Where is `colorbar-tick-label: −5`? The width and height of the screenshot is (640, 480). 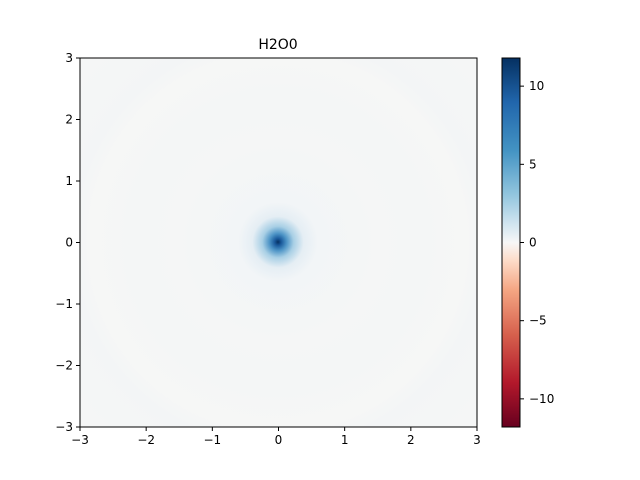
colorbar-tick-label: −5 is located at coordinates (538, 321).